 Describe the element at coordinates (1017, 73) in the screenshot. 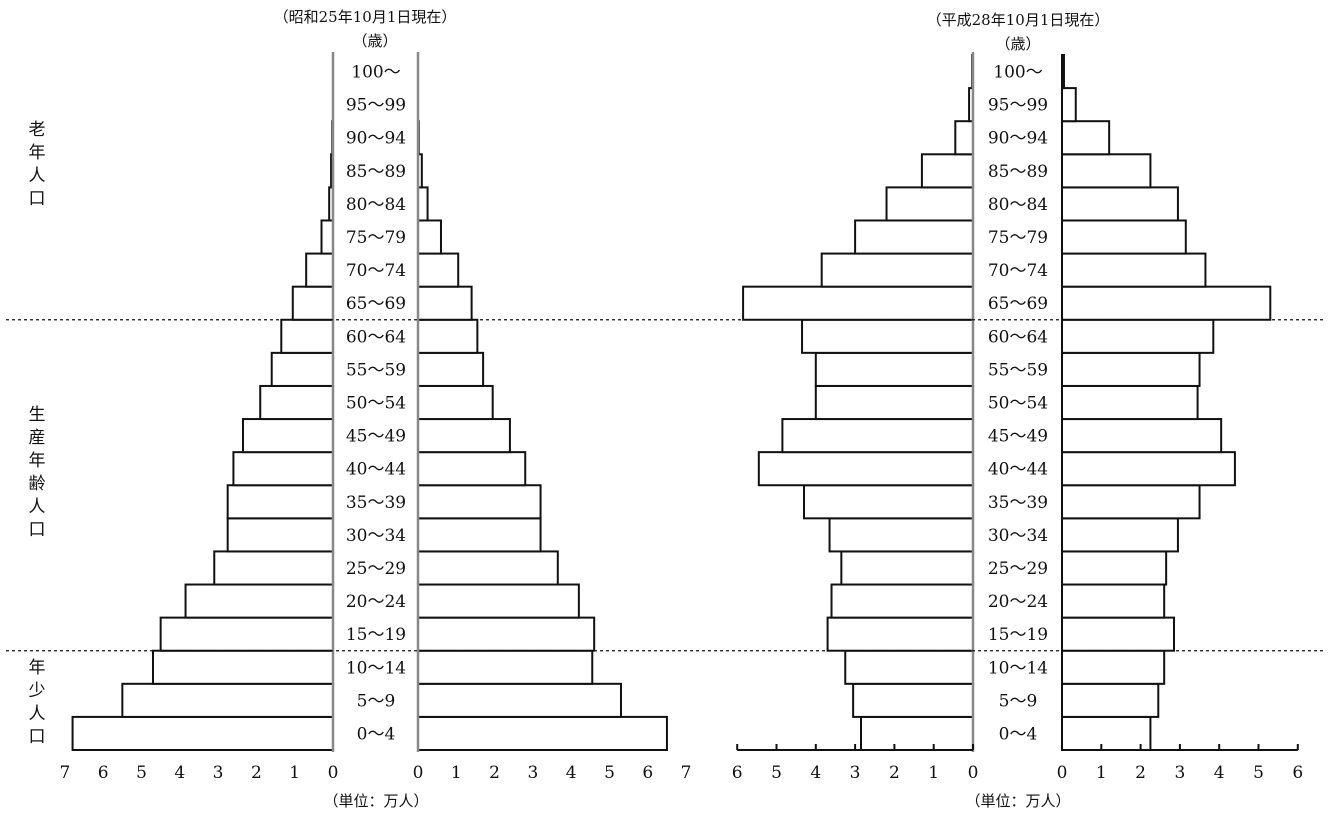

I see `age-category-label: 100～` at that location.